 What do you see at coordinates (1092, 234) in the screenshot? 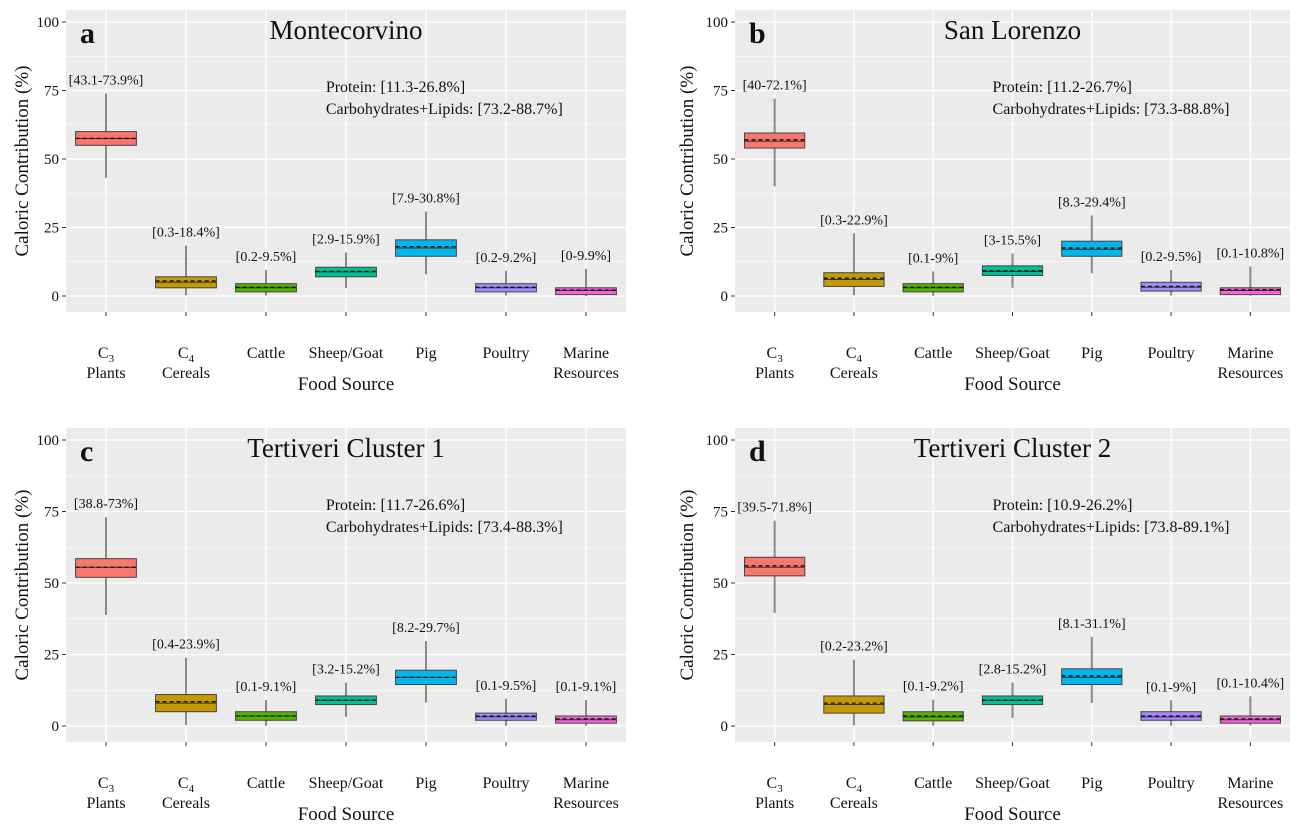
I see `box-4: [8.3-29.4%]` at bounding box center [1092, 234].